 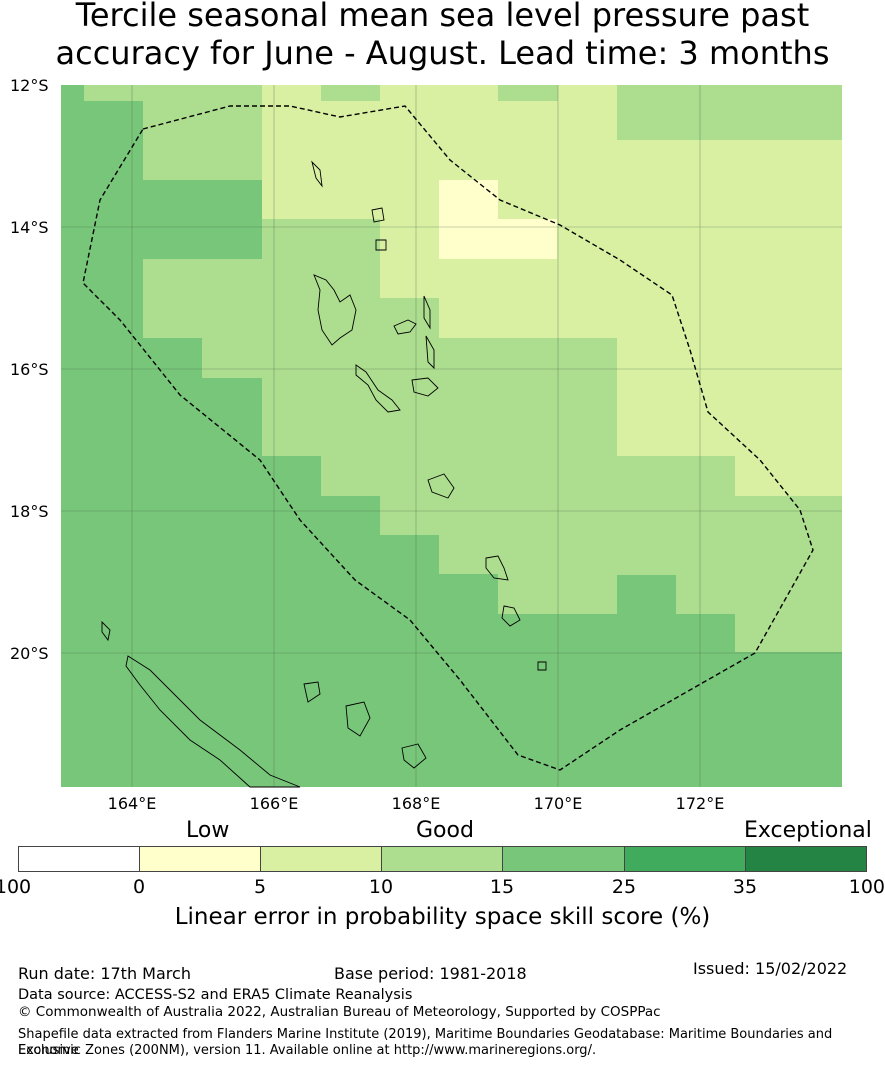 What do you see at coordinates (770, 968) in the screenshot?
I see `issued-date: Issued: 15/02/2022` at bounding box center [770, 968].